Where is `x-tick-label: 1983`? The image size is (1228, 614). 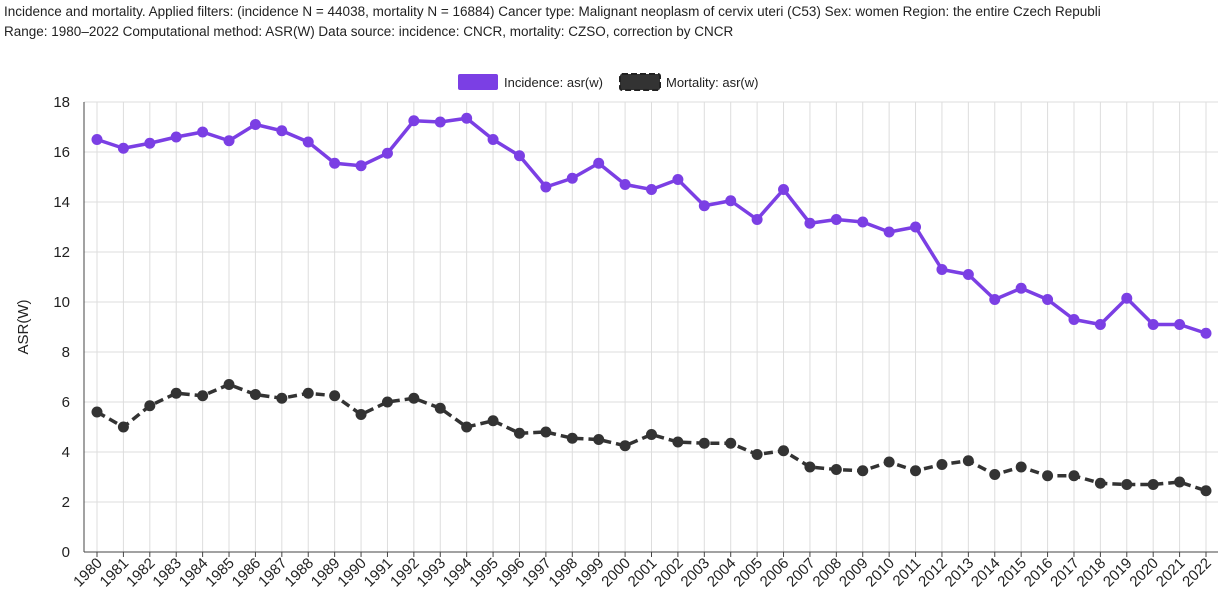
x-tick-label: 1983 is located at coordinates (167, 573).